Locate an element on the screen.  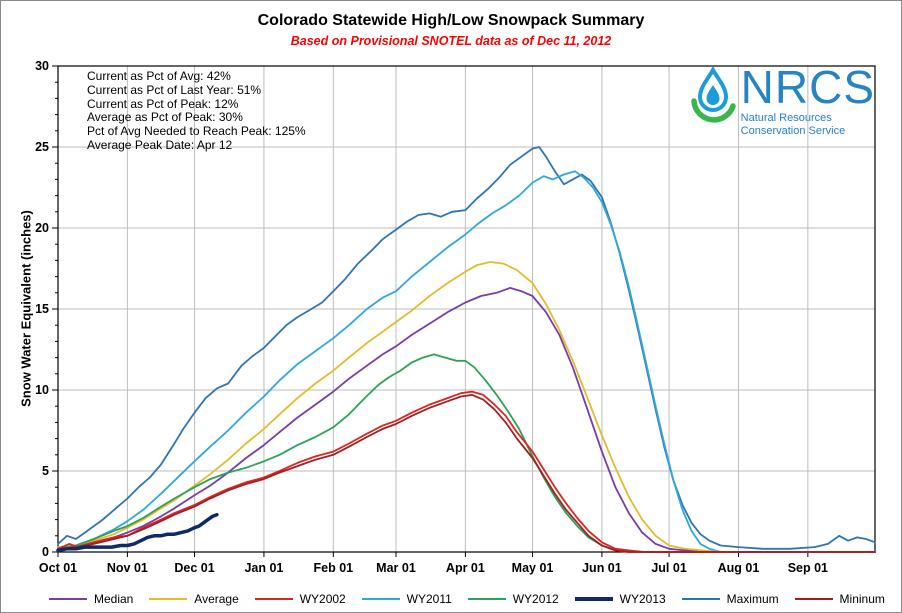
x-tick-label: Mar 01 is located at coordinates (396, 568).